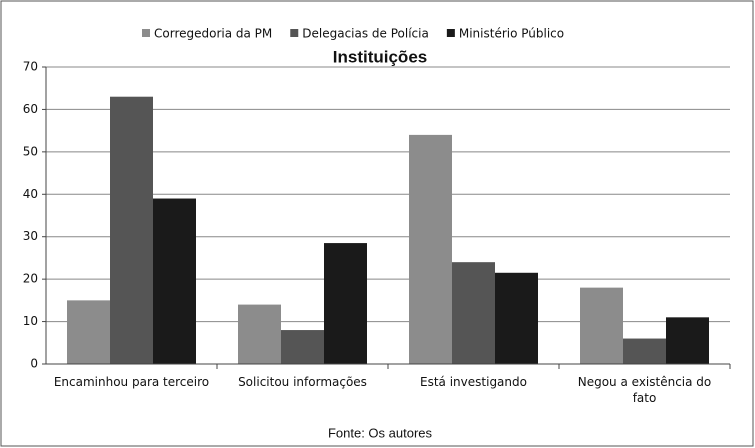 The image size is (755, 448). Describe the element at coordinates (30, 236) in the screenshot. I see `y-tick-label: 30` at that location.